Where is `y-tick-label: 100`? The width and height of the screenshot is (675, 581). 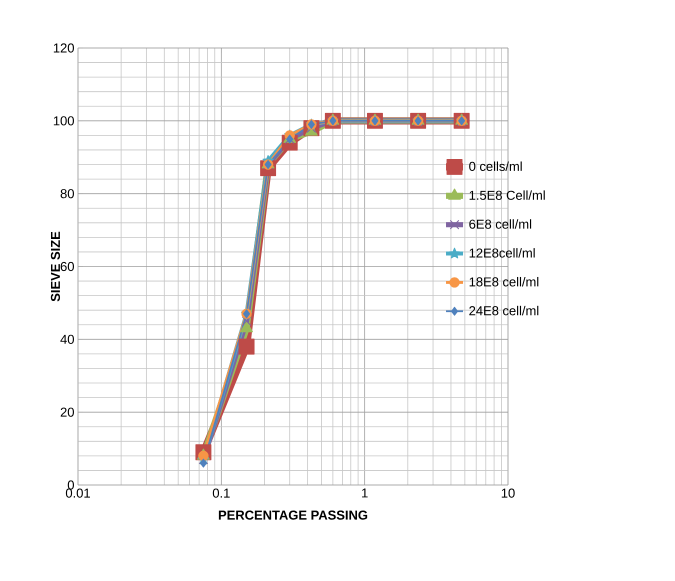
y-tick-label: 100 is located at coordinates (64, 121).